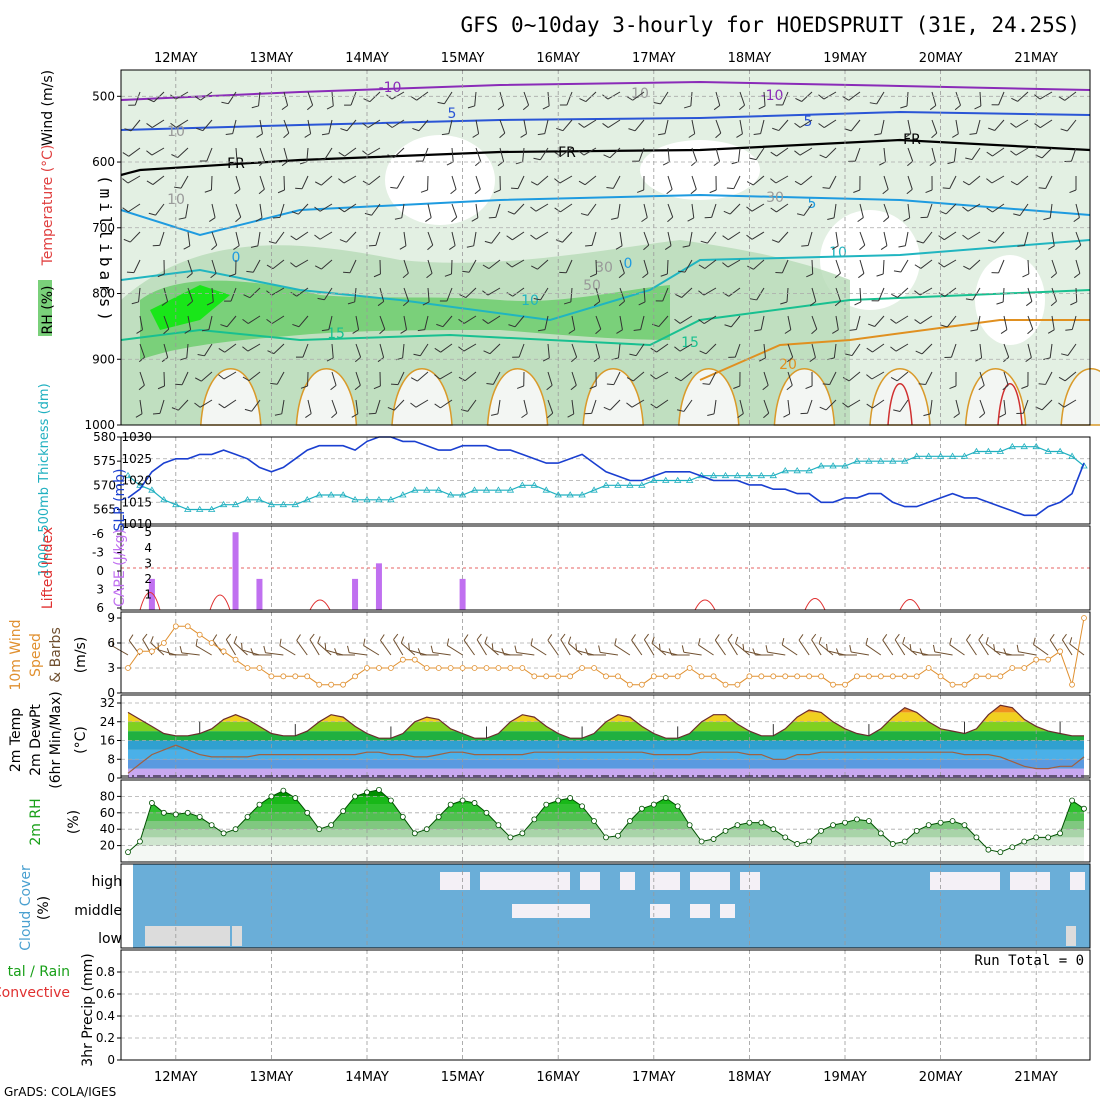 This screenshot has height=1100, width=1100. I want to click on contour-label: 20, so click(788, 365).